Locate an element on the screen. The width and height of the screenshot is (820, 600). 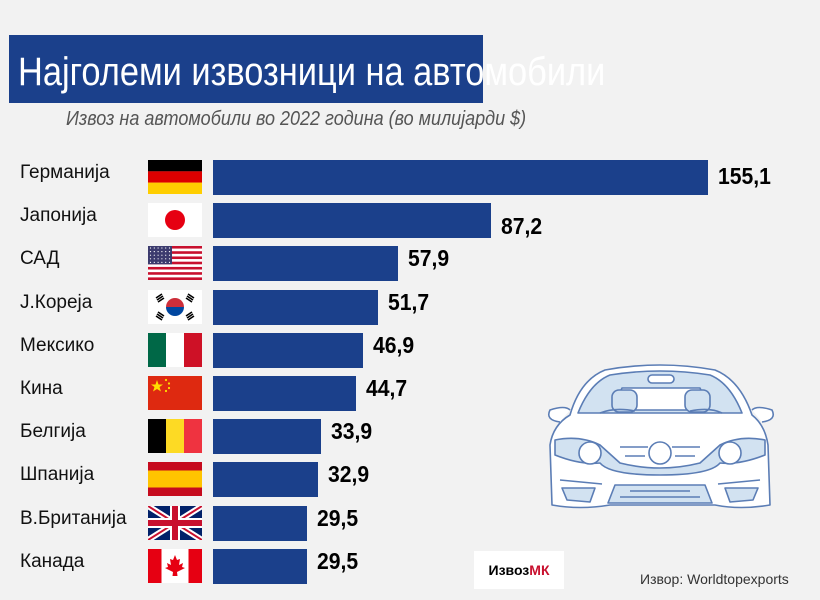
data-label: 57,9 is located at coordinates (428, 258).